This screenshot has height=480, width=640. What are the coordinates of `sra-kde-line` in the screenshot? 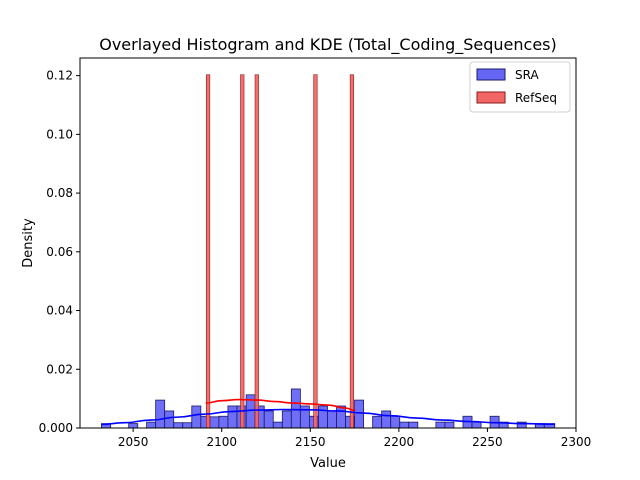 It's located at (328, 417).